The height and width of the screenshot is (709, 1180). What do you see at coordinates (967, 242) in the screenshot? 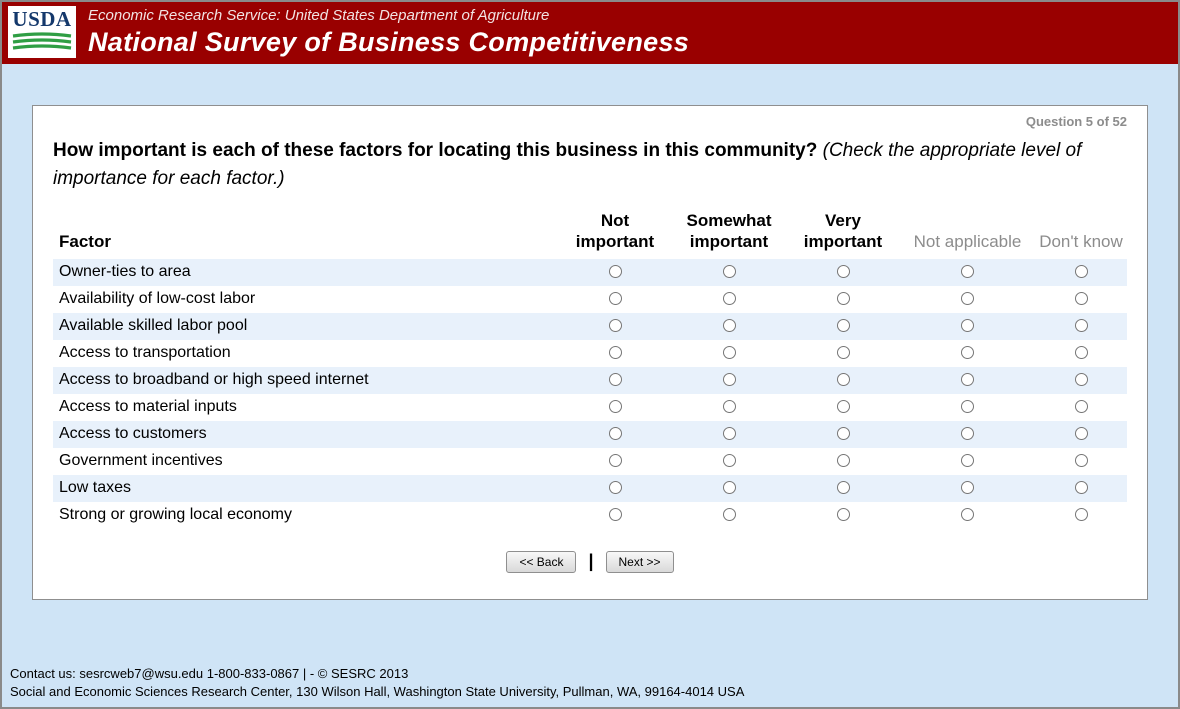
I see `column-header-not-applicable: Not applicable` at bounding box center [967, 242].